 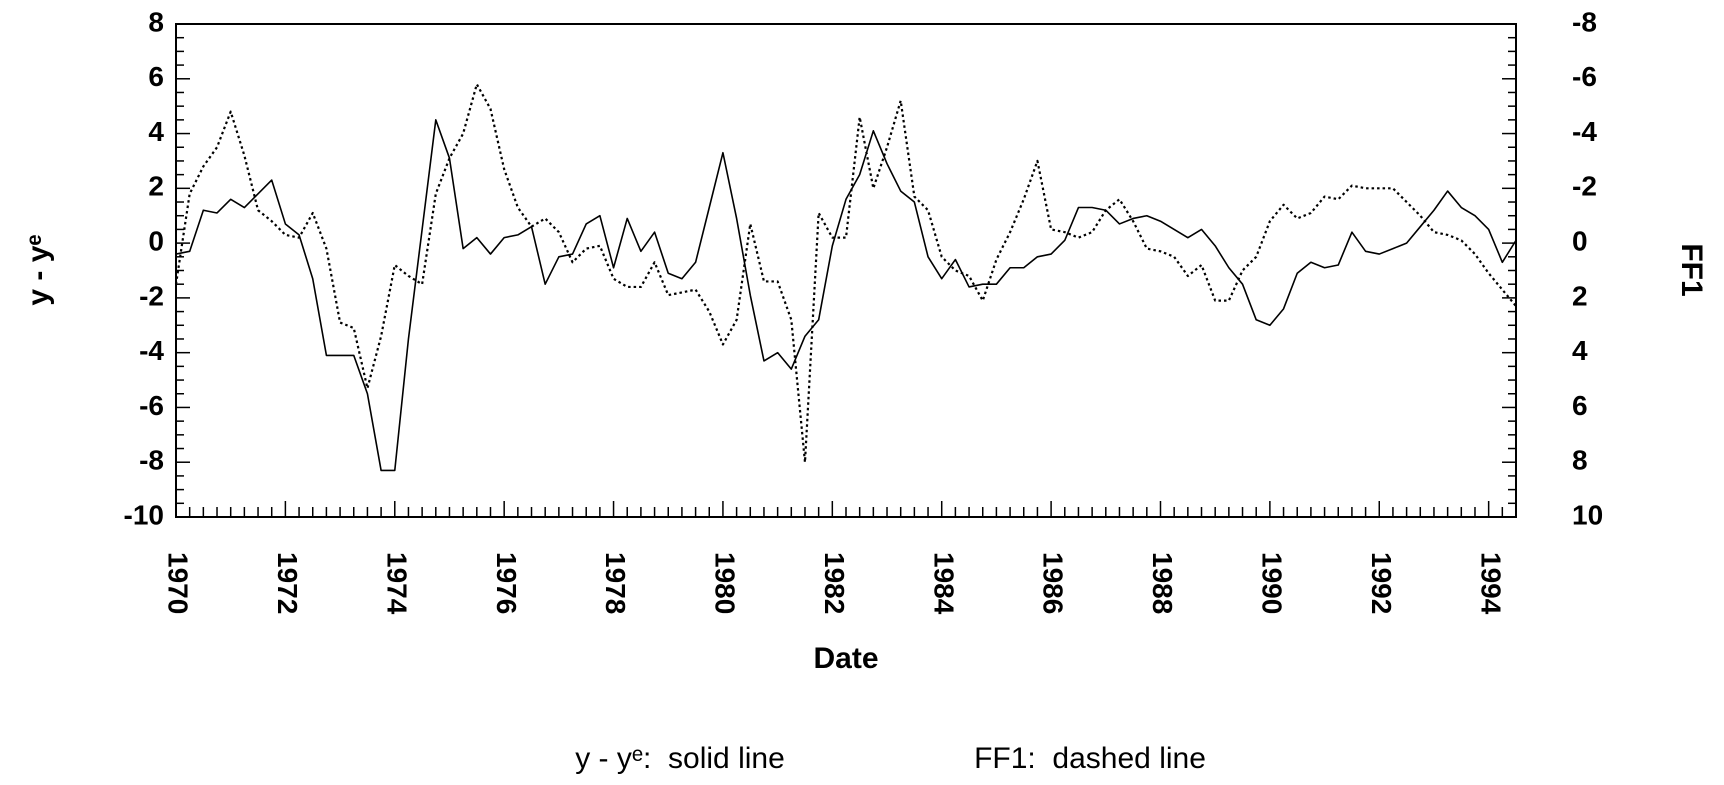 I want to click on x-tick-label: 1984, so click(x=943, y=583).